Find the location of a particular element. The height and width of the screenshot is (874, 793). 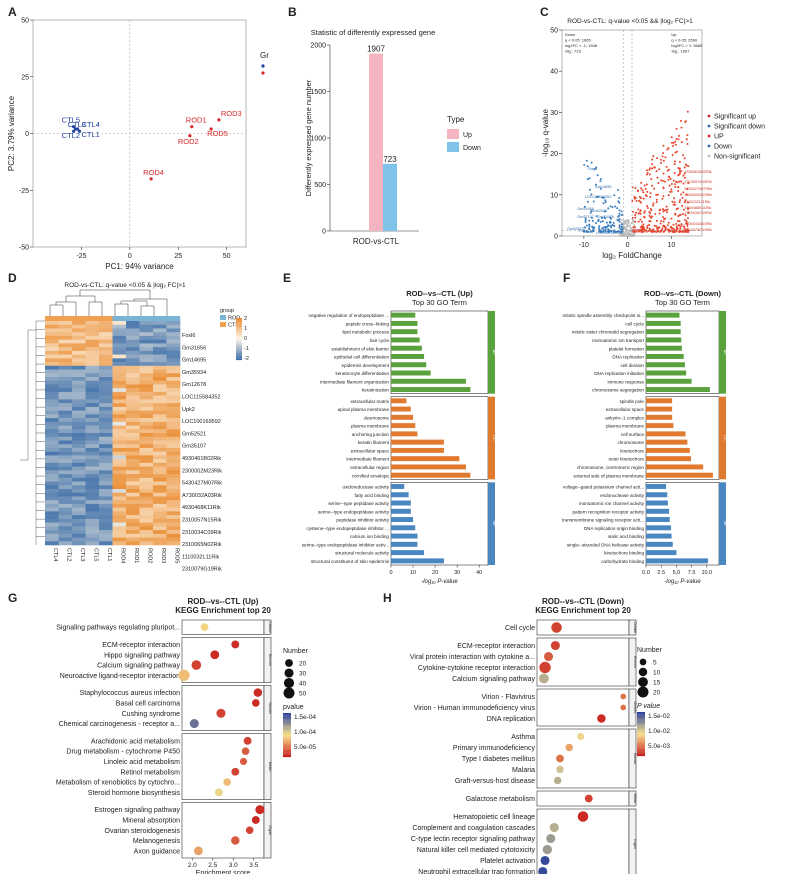

heatmap-column-label: CTL5 is located at coordinates (95, 554).